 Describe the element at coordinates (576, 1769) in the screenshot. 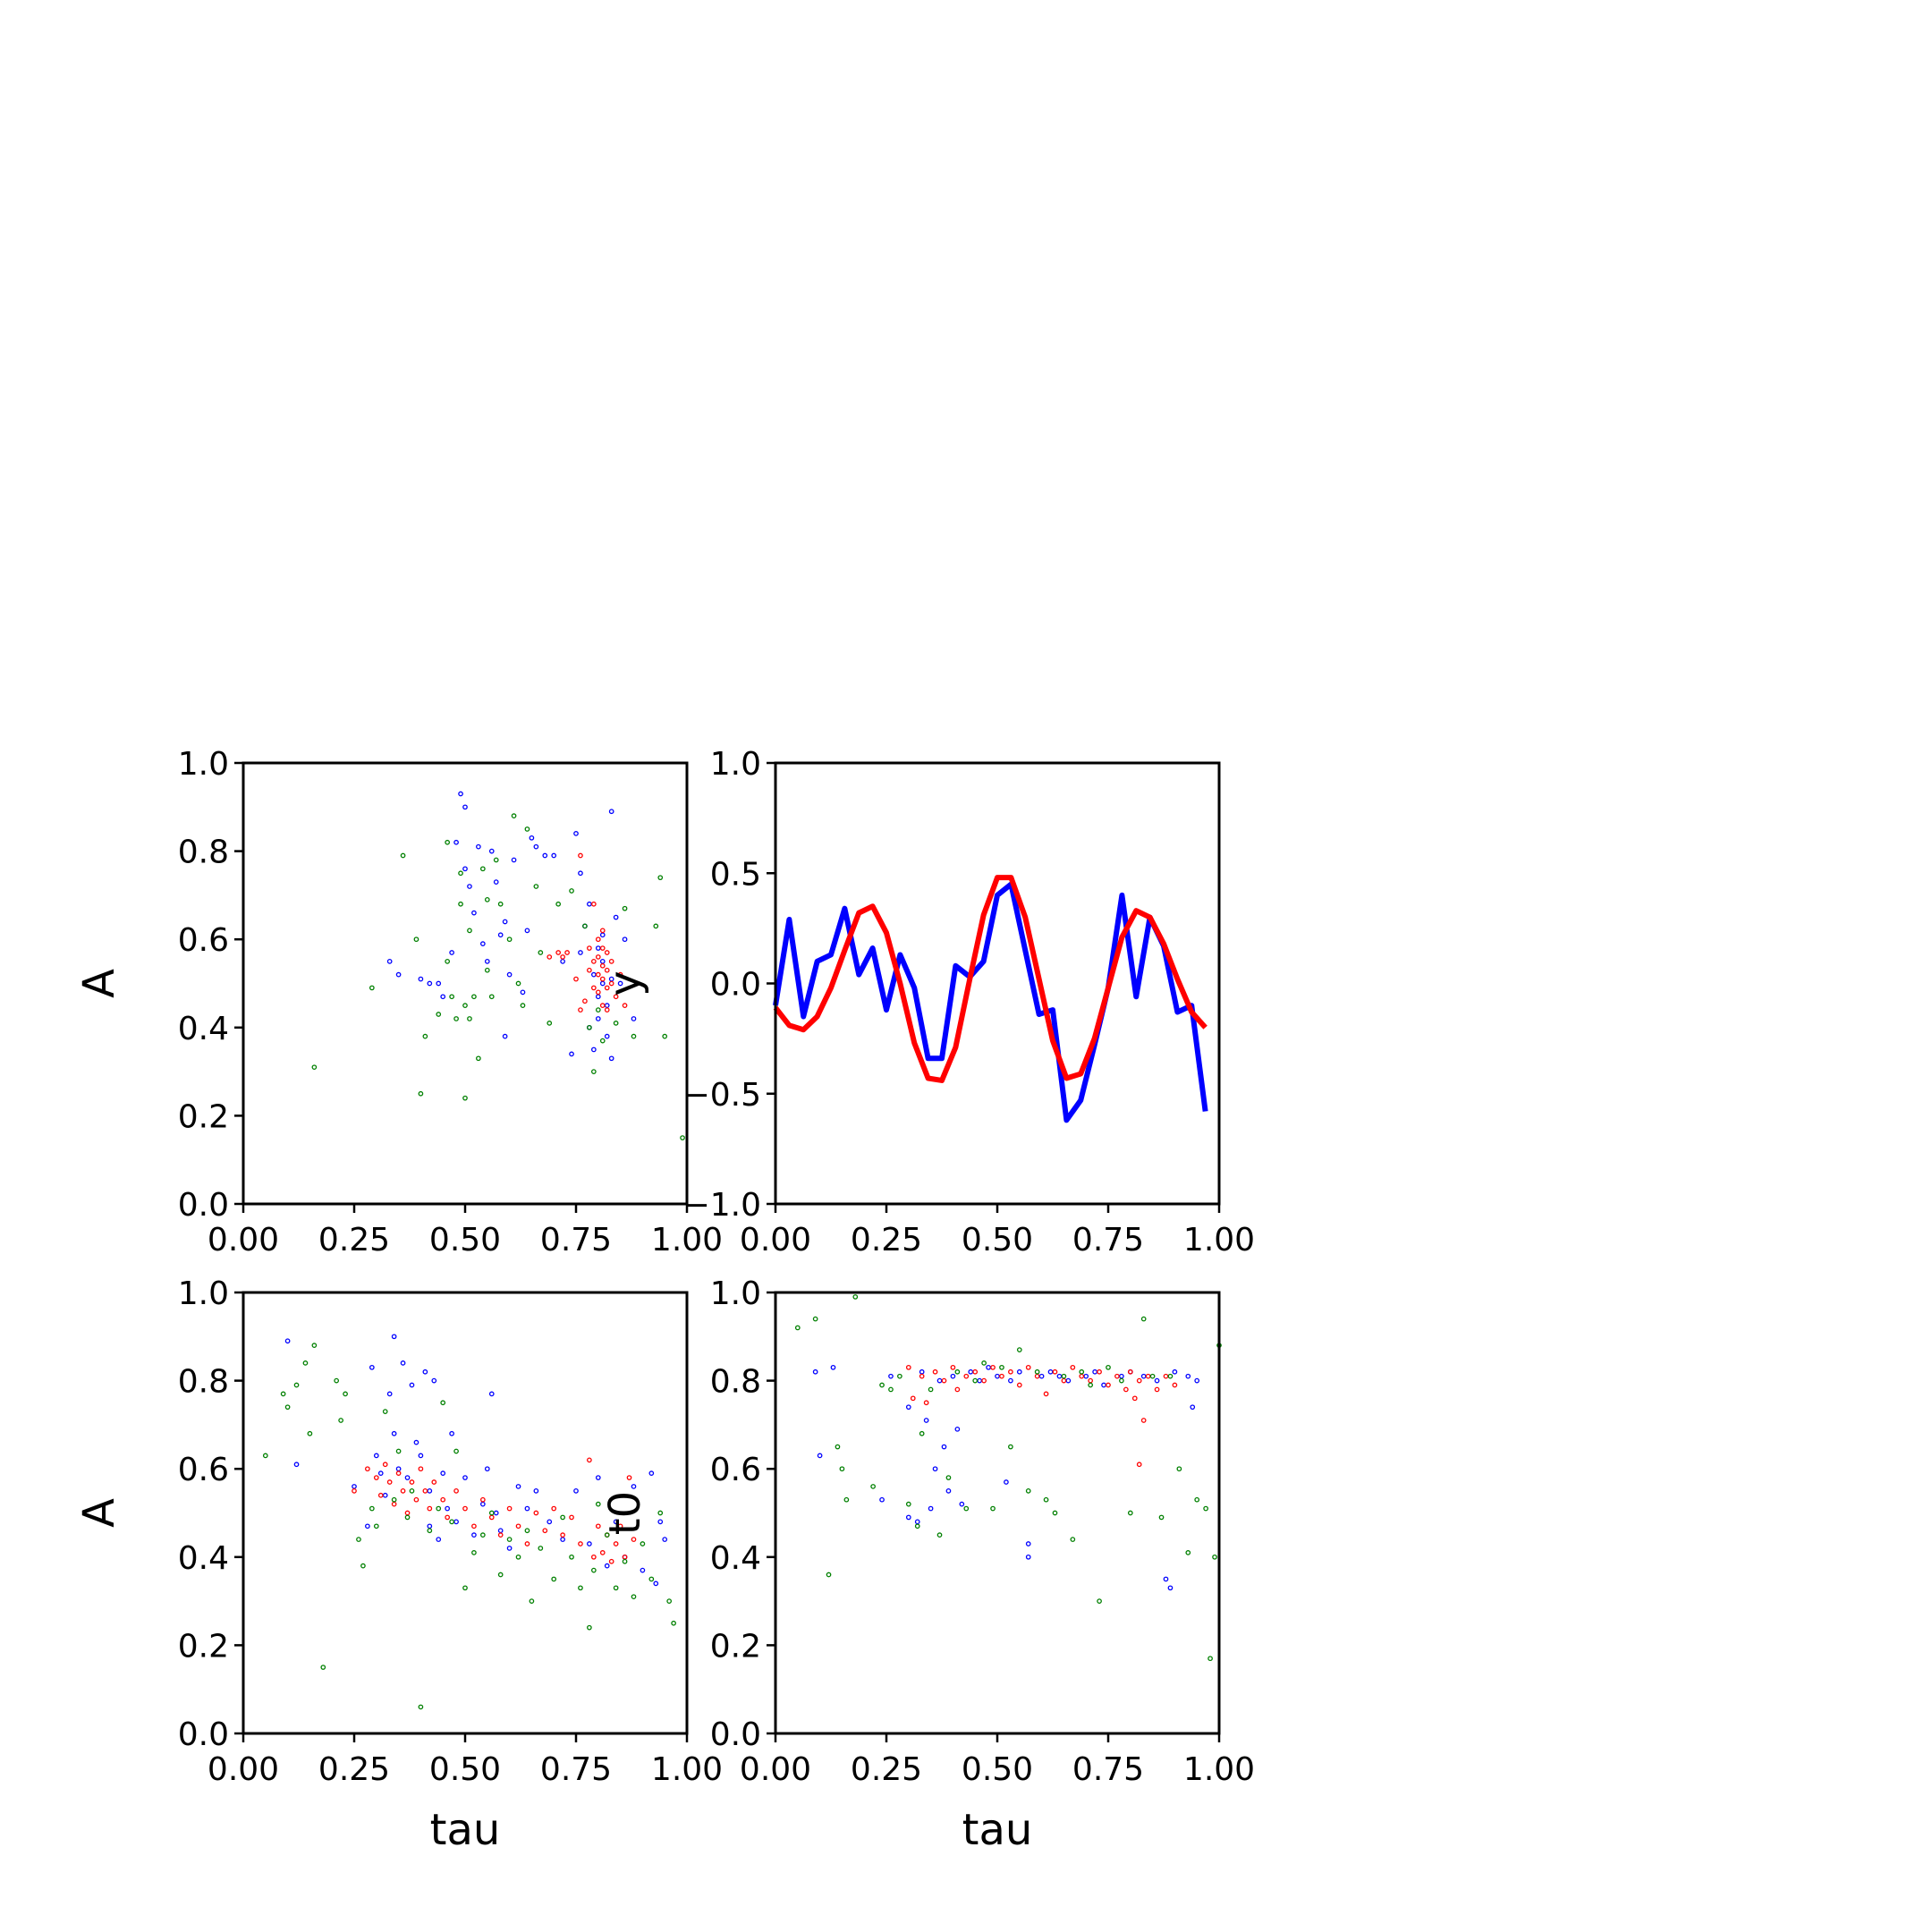

I see `x-tick-label: 0.75` at that location.